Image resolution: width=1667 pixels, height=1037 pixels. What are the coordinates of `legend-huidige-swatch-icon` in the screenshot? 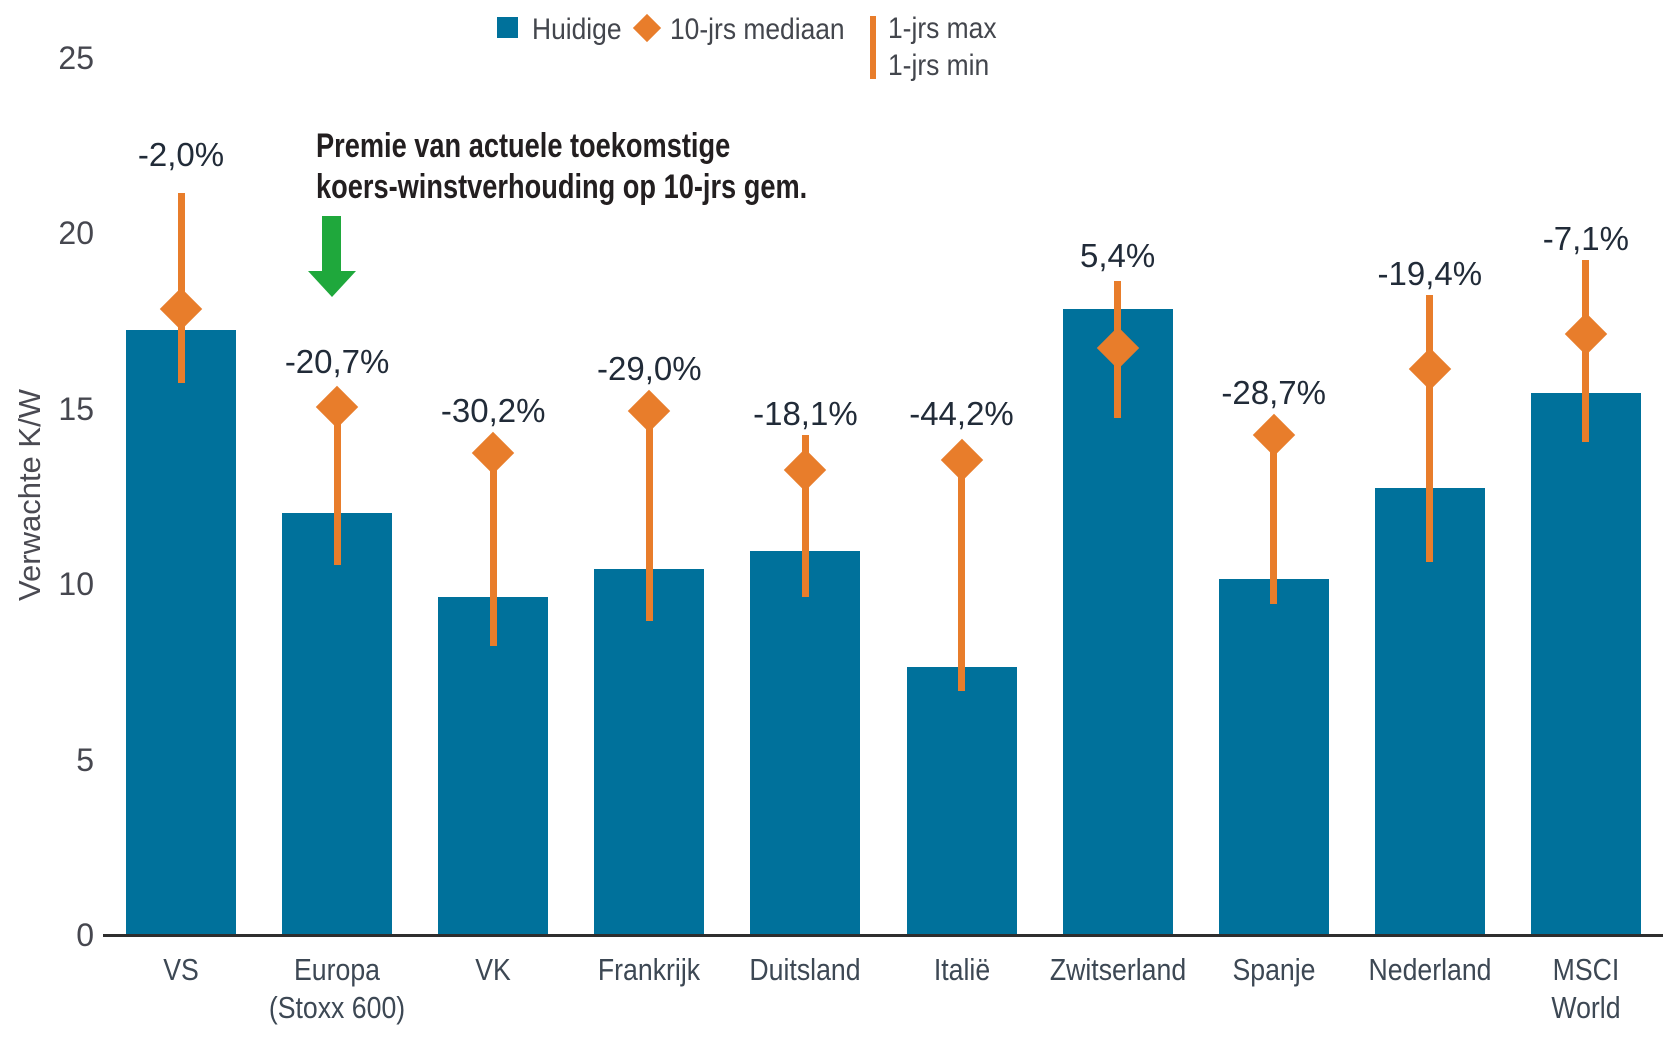 It's located at (507, 27).